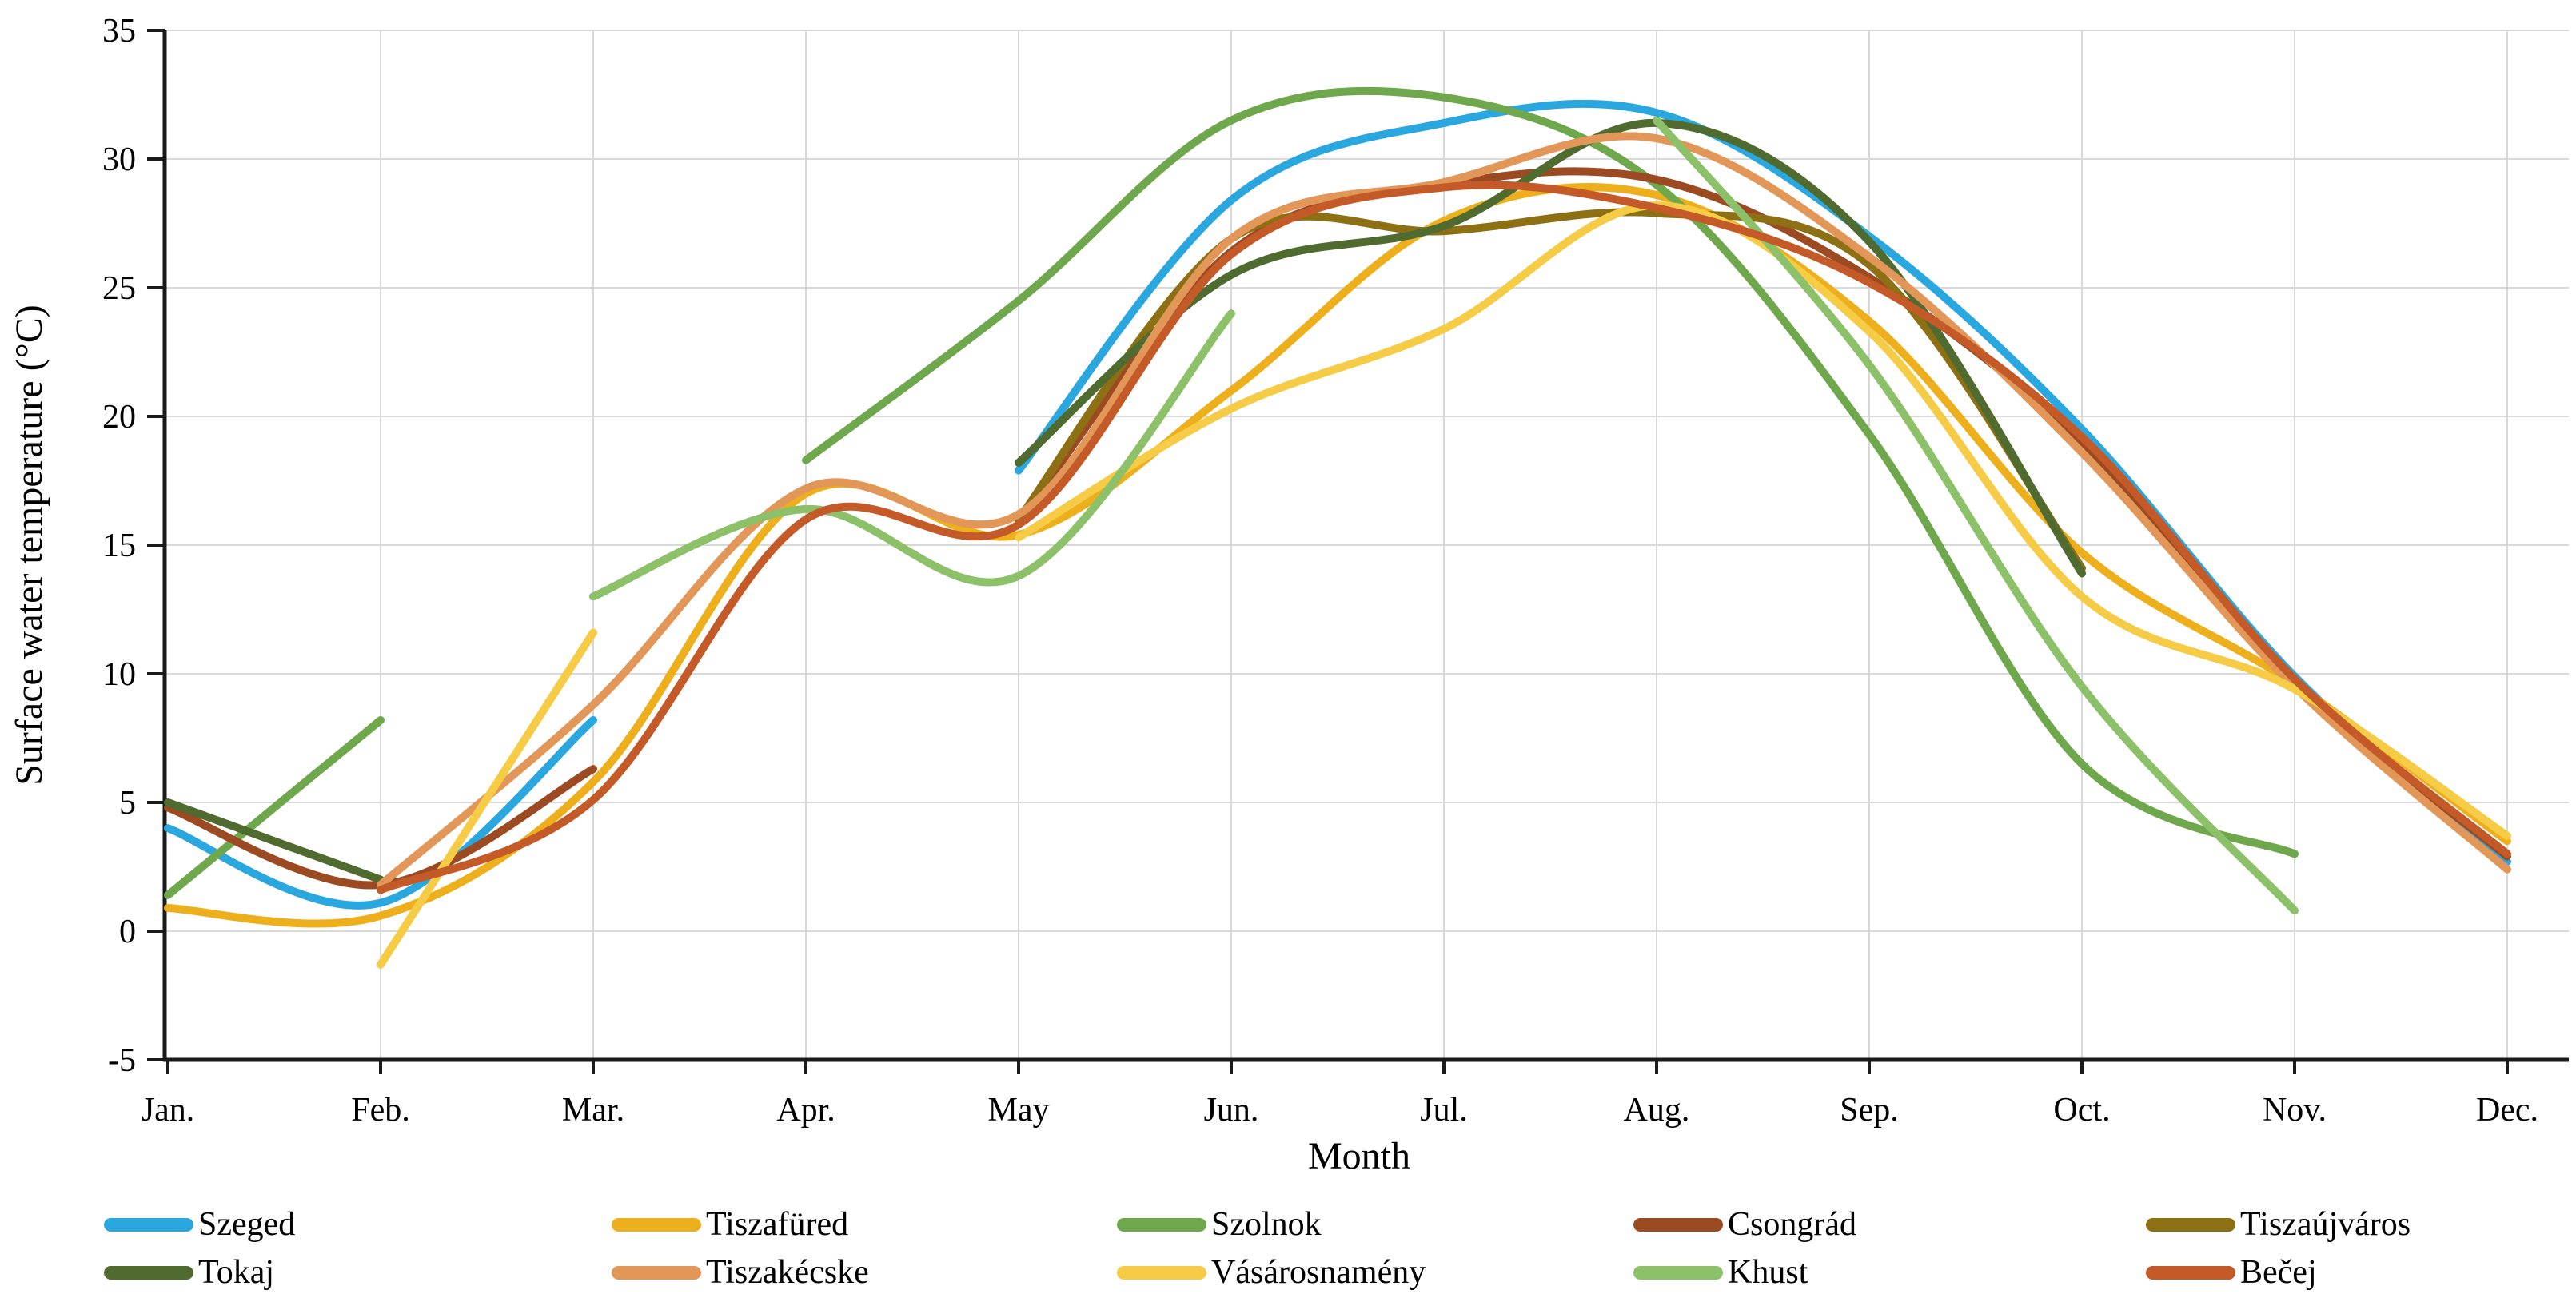 The width and height of the screenshot is (2576, 1314). I want to click on legend-label: Szeged, so click(247, 1224).